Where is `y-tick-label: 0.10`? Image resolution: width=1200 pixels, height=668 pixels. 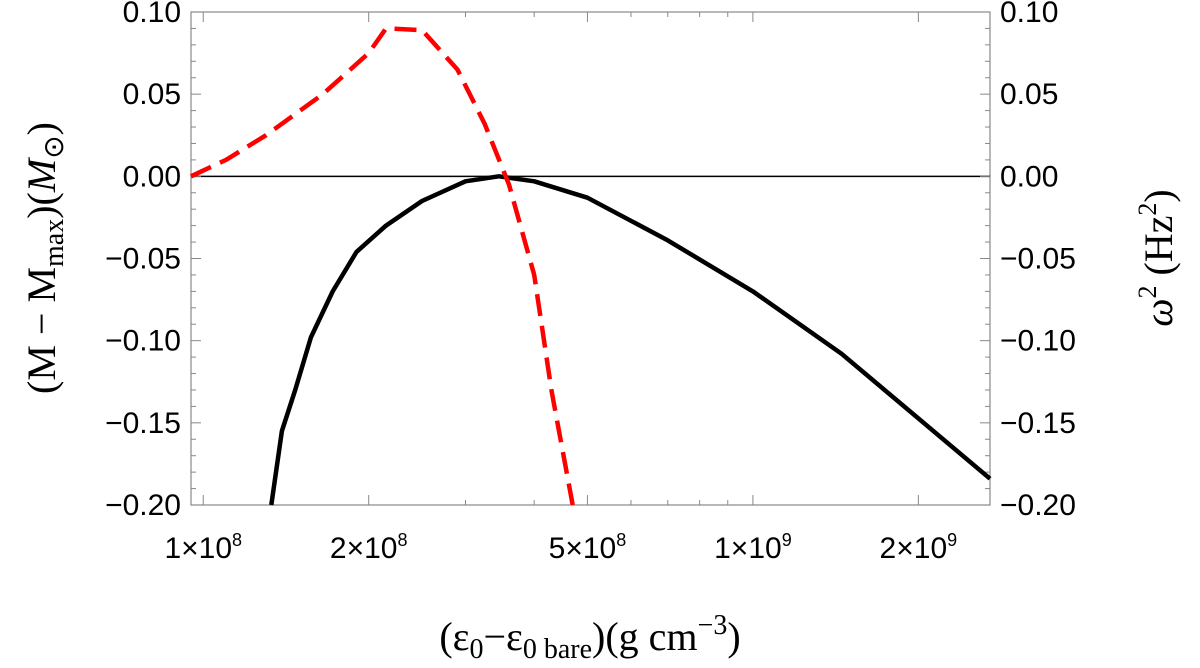 y-tick-label: 0.10 is located at coordinates (152, 14).